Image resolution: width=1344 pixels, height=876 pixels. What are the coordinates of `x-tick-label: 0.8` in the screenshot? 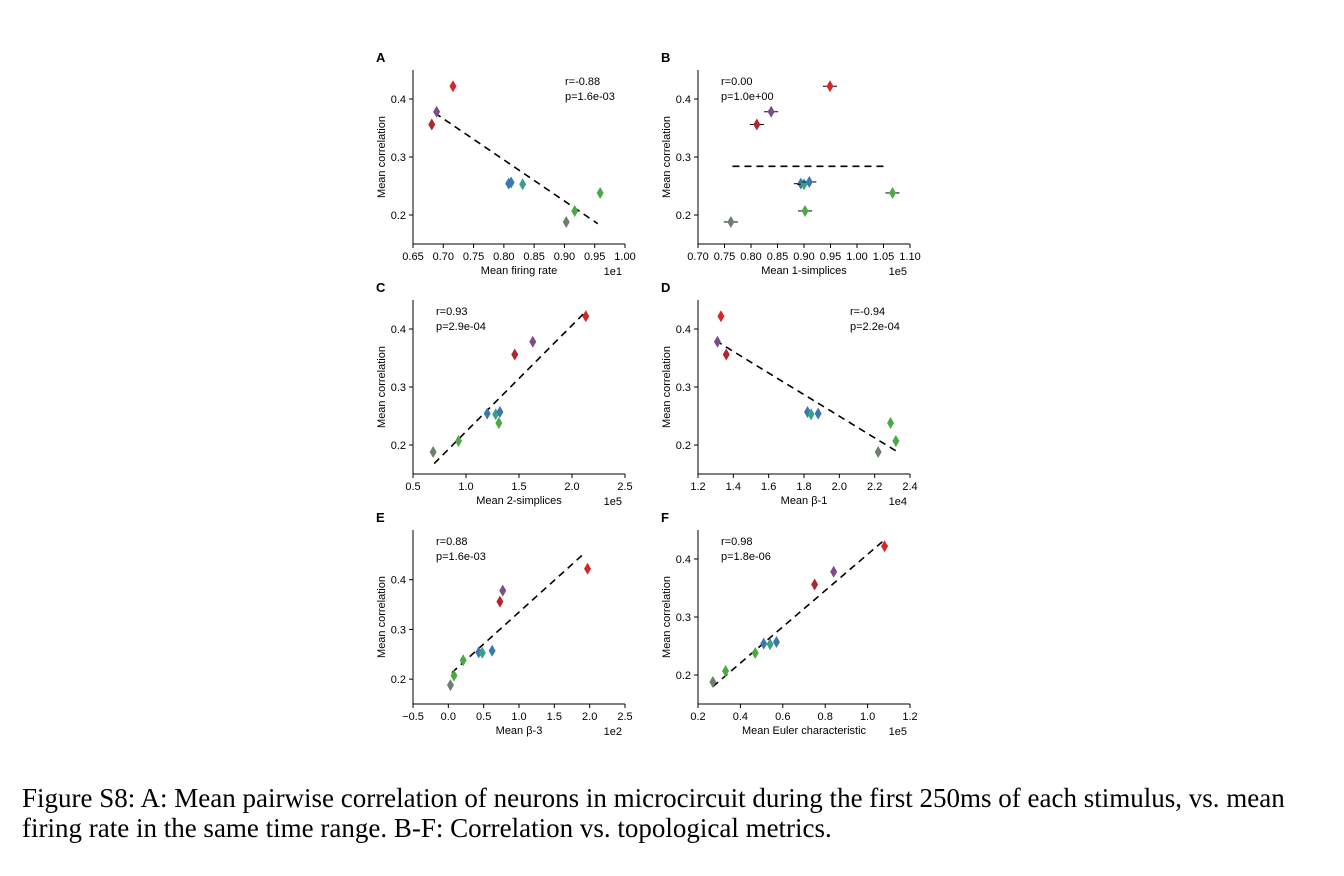 It's located at (825, 717).